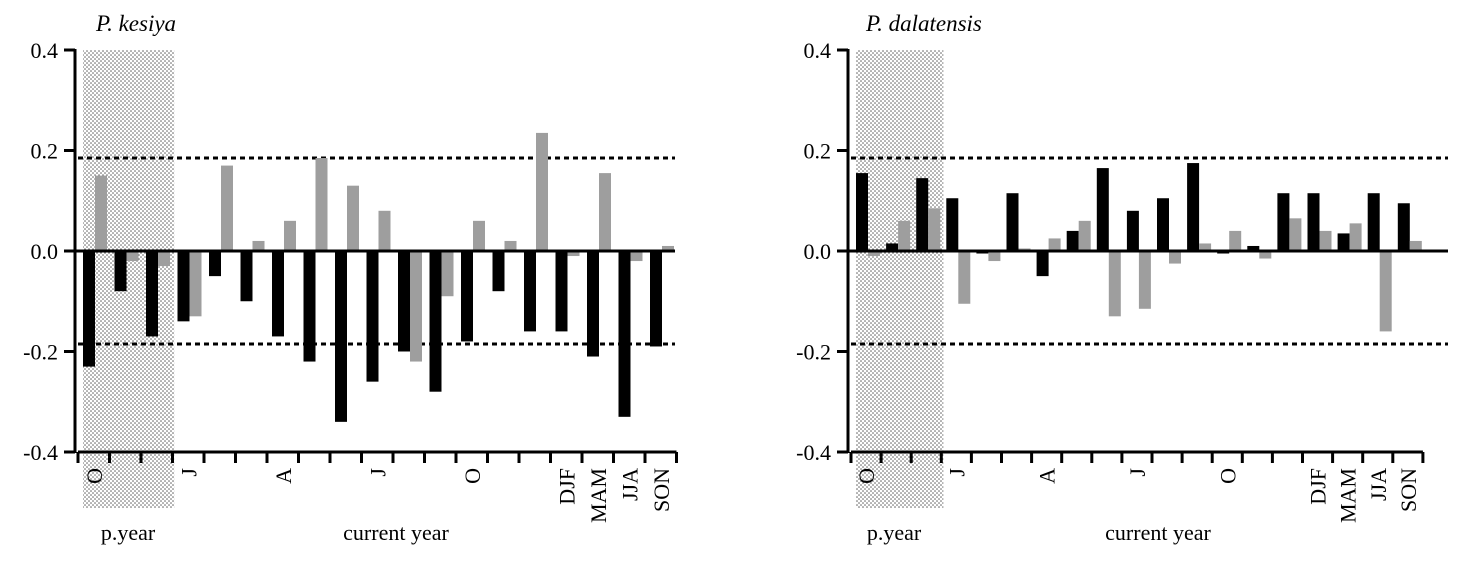 This screenshot has width=1467, height=566. What do you see at coordinates (1343, 242) in the screenshot?
I see `bar-series-1-mam` at bounding box center [1343, 242].